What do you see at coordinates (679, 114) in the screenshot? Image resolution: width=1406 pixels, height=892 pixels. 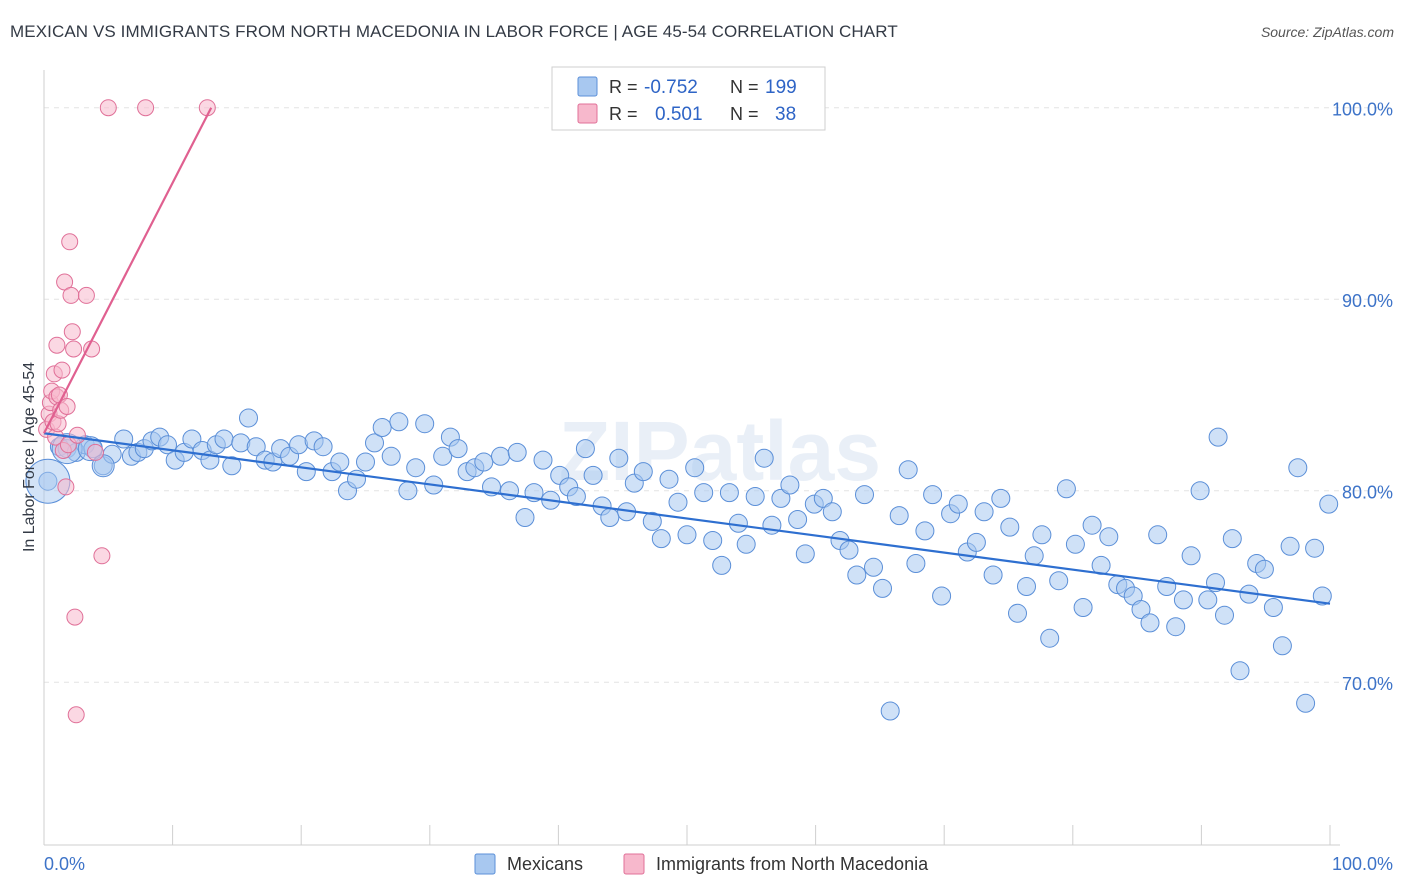 I see `legend-r-value: 0.501` at bounding box center [679, 114].